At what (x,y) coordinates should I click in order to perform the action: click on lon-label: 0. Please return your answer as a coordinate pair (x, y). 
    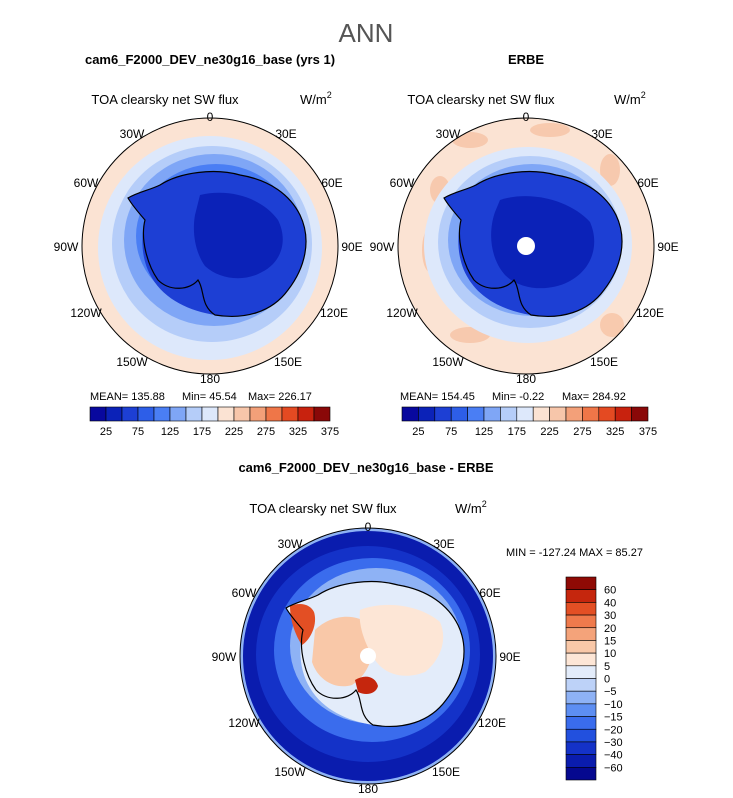
    Looking at the image, I should click on (368, 527).